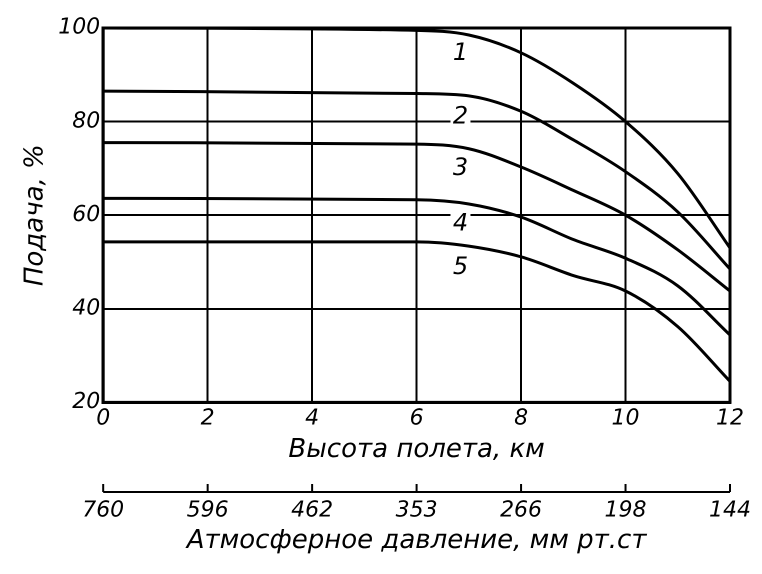 The image size is (762, 574). I want to click on series-label: 5, so click(460, 266).